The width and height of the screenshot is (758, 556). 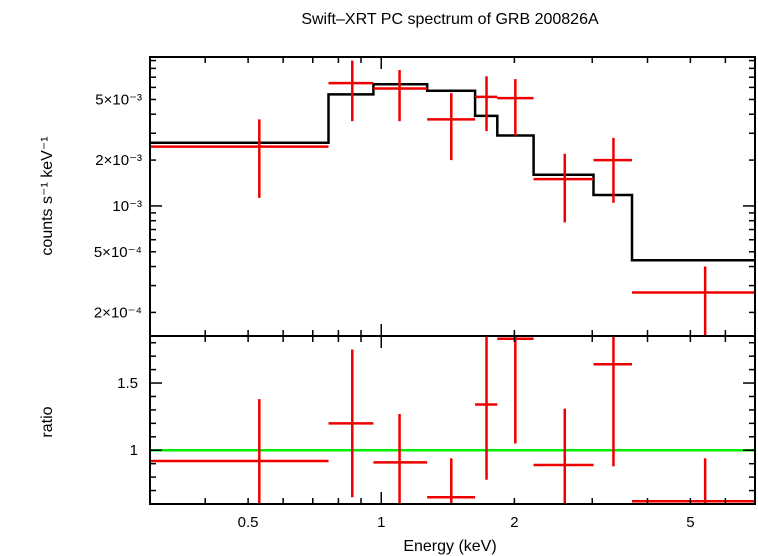 I want to click on x-tick-label-0.5: 0.5, so click(x=248, y=522).